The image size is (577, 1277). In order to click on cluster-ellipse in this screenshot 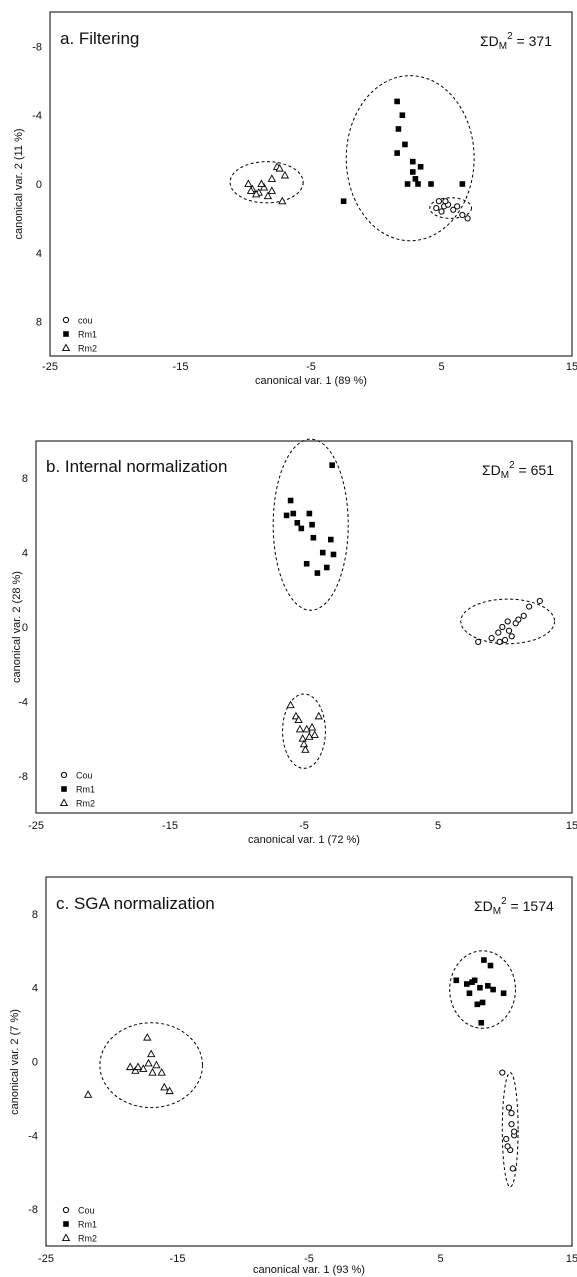, I will do `click(482, 989)`.